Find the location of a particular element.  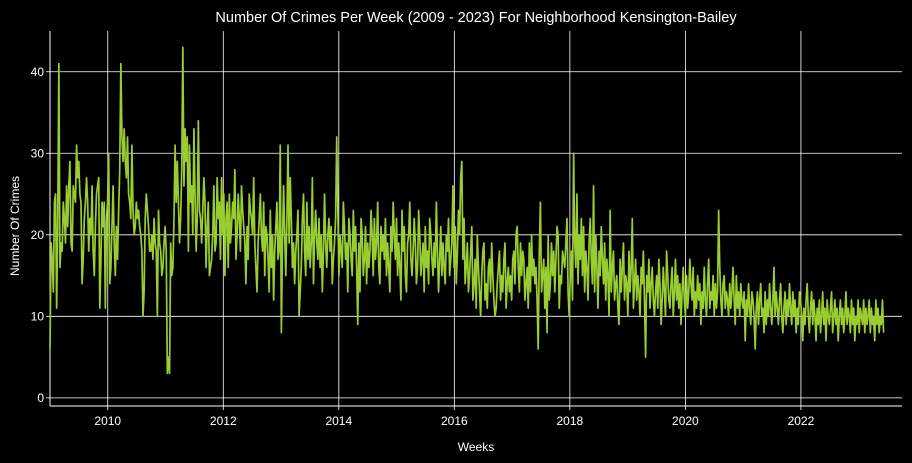

x-tick-label: 2018 is located at coordinates (570, 421).